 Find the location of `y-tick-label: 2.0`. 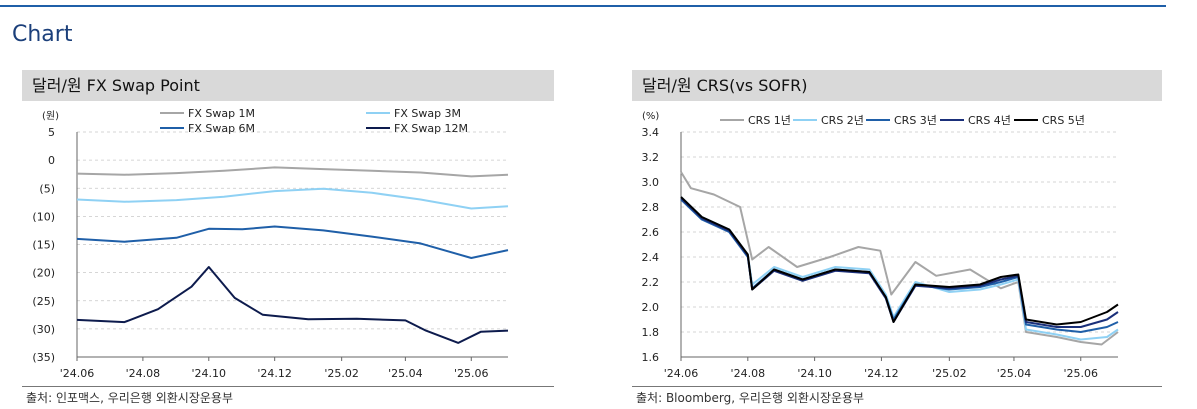

y-tick-label: 2.0 is located at coordinates (651, 307).